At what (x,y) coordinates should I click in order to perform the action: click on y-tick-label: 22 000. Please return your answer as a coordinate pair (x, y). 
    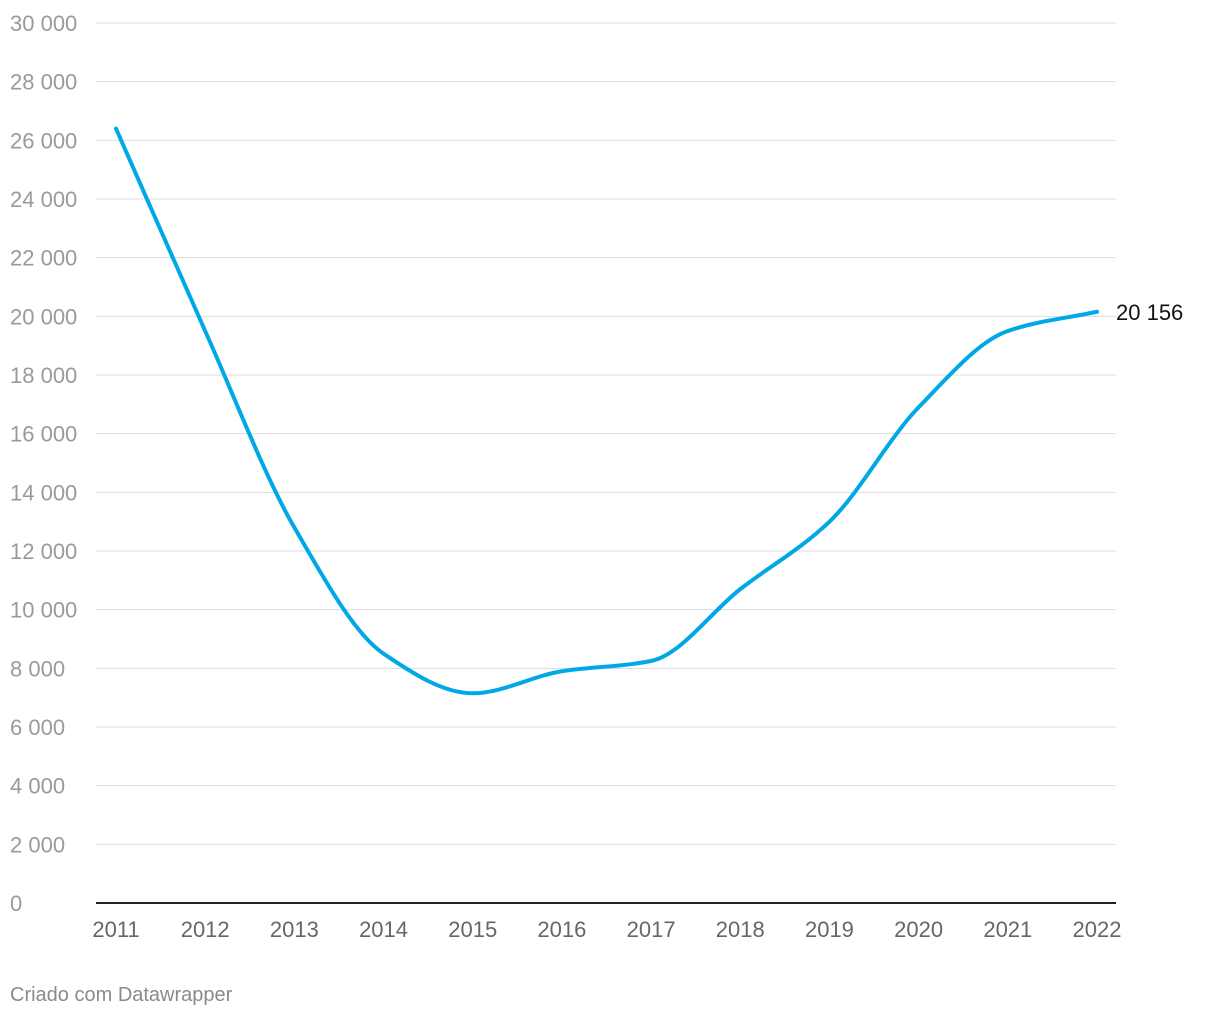
    Looking at the image, I should click on (43, 258).